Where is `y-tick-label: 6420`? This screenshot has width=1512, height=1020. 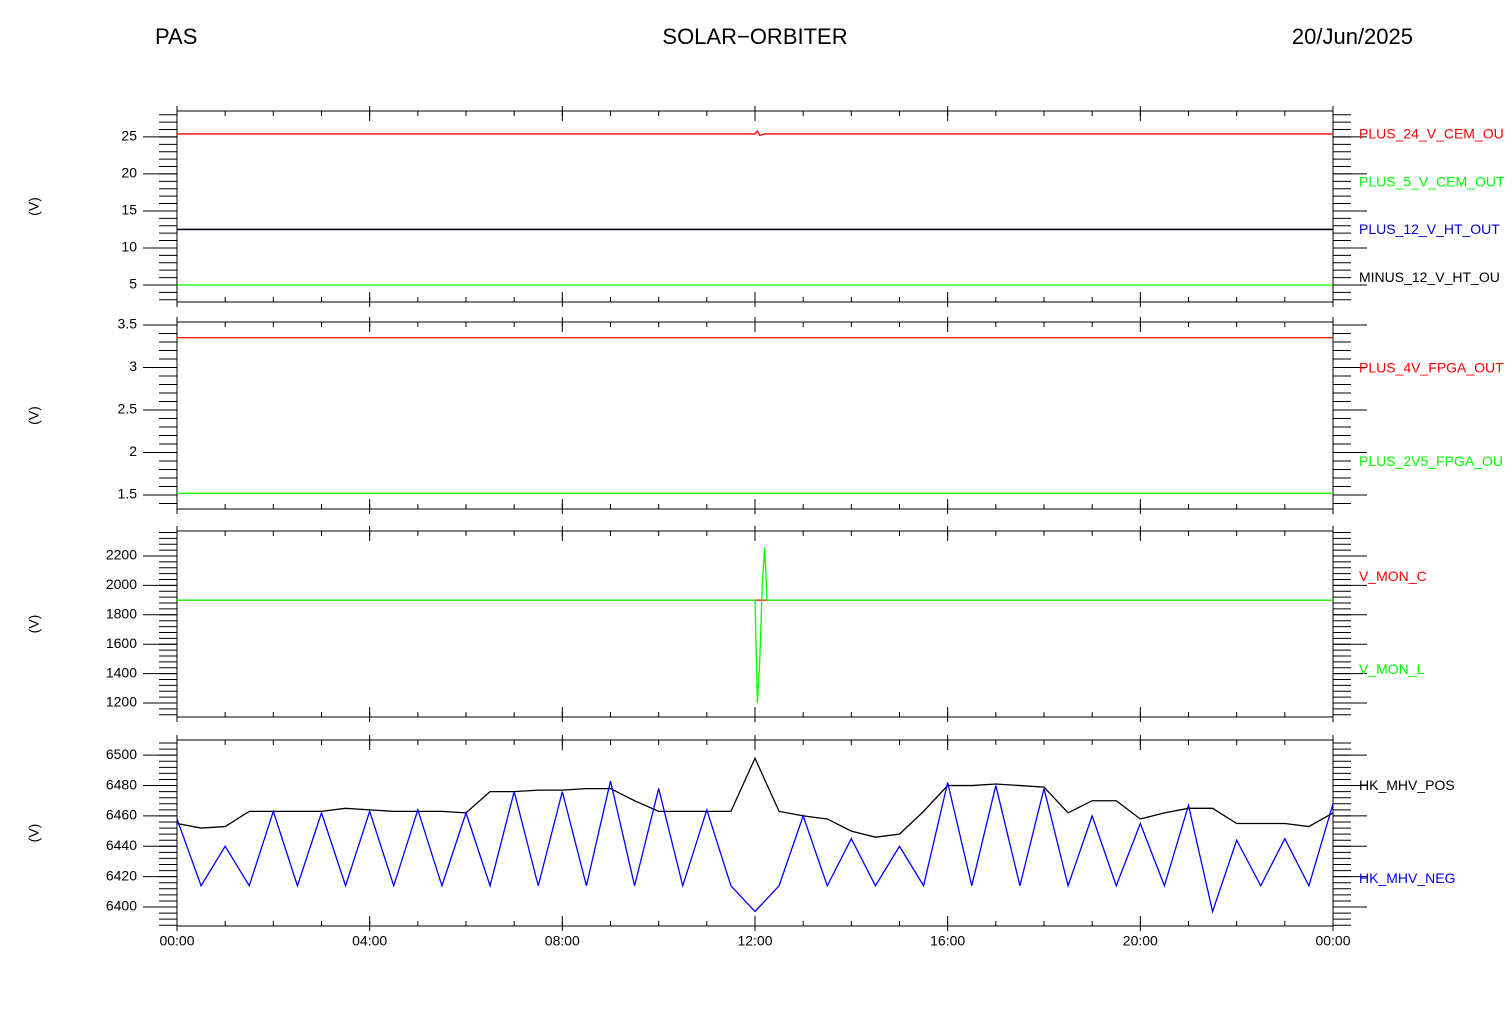 y-tick-label: 6420 is located at coordinates (121, 875).